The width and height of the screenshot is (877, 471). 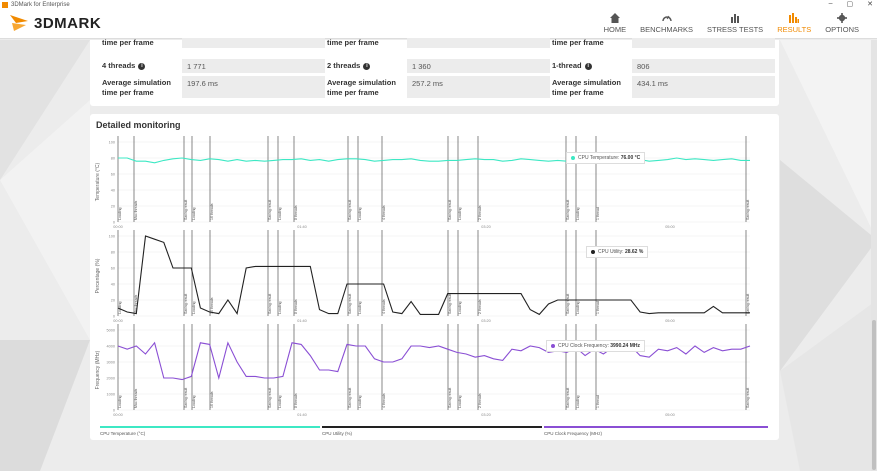 What do you see at coordinates (842, 23) in the screenshot?
I see `nav-options: OPTIONS` at bounding box center [842, 23].